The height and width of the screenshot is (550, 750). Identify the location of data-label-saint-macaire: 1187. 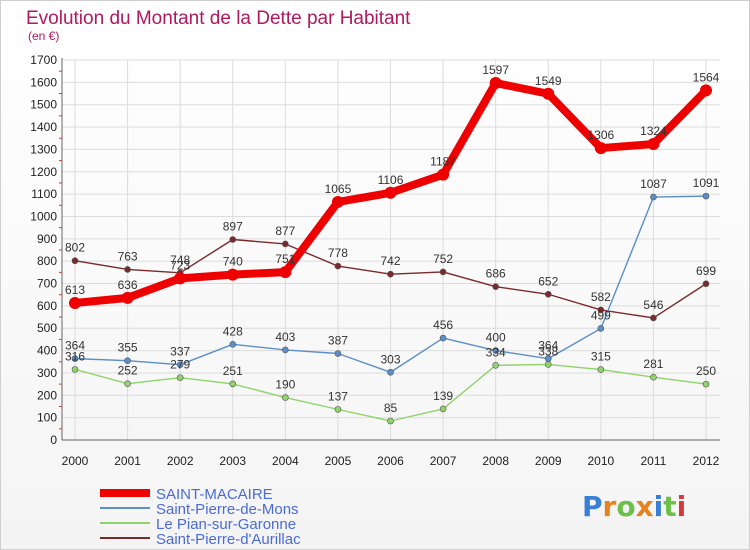
(443, 162).